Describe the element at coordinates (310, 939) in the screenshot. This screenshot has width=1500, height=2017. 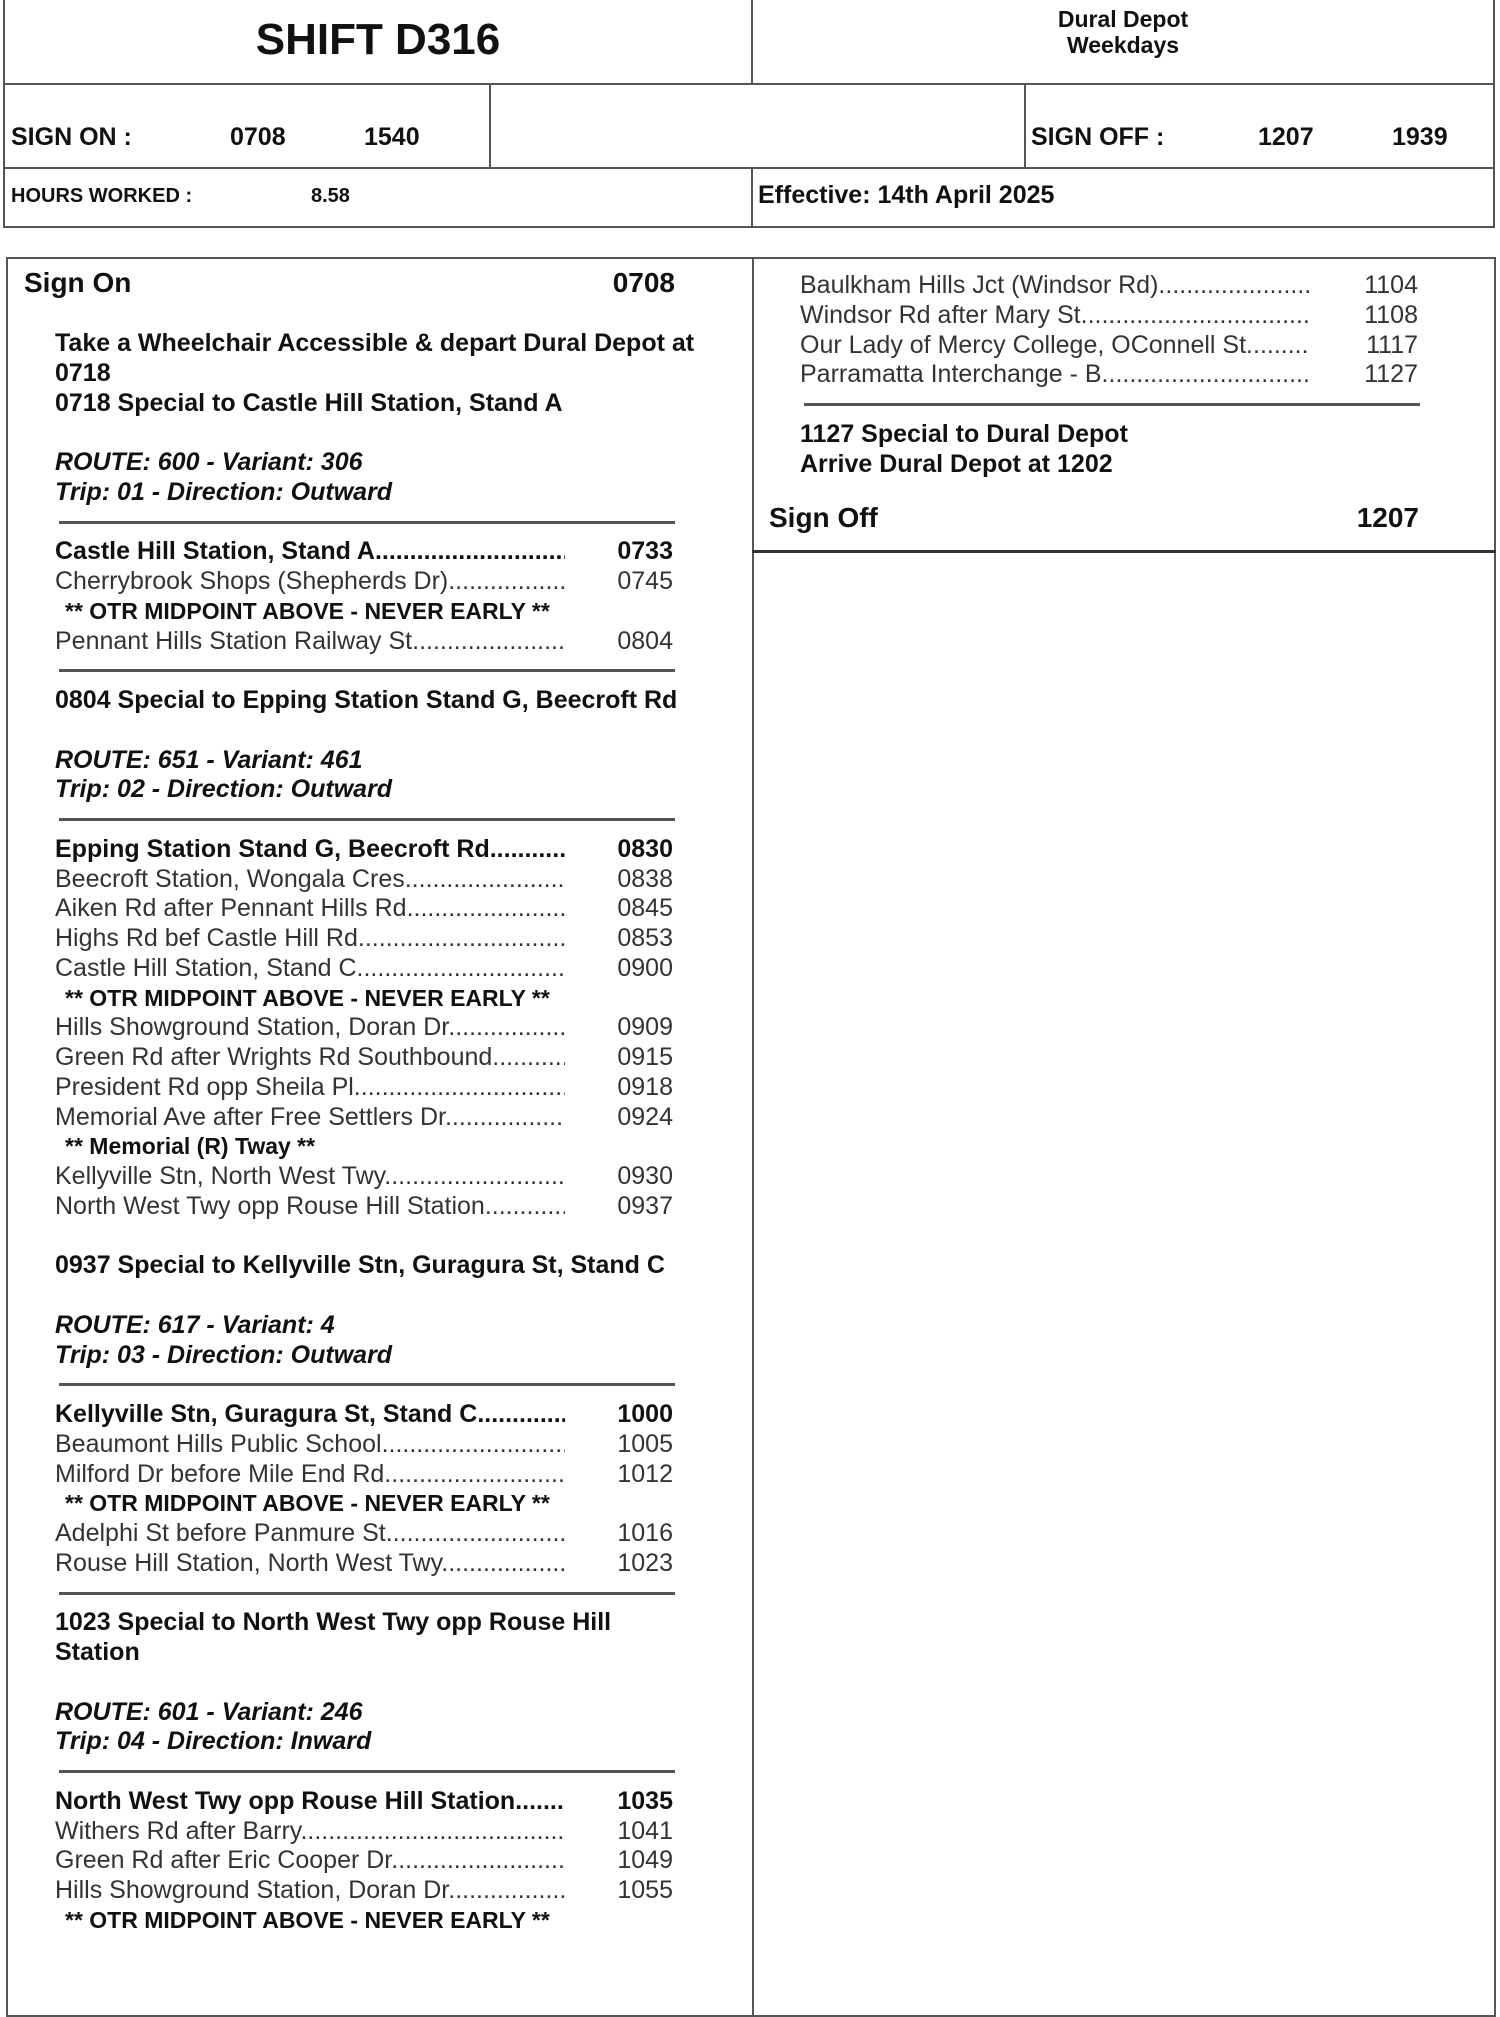
I see `stop-name: Highs Rd bef Castle Hill Rd` at that location.